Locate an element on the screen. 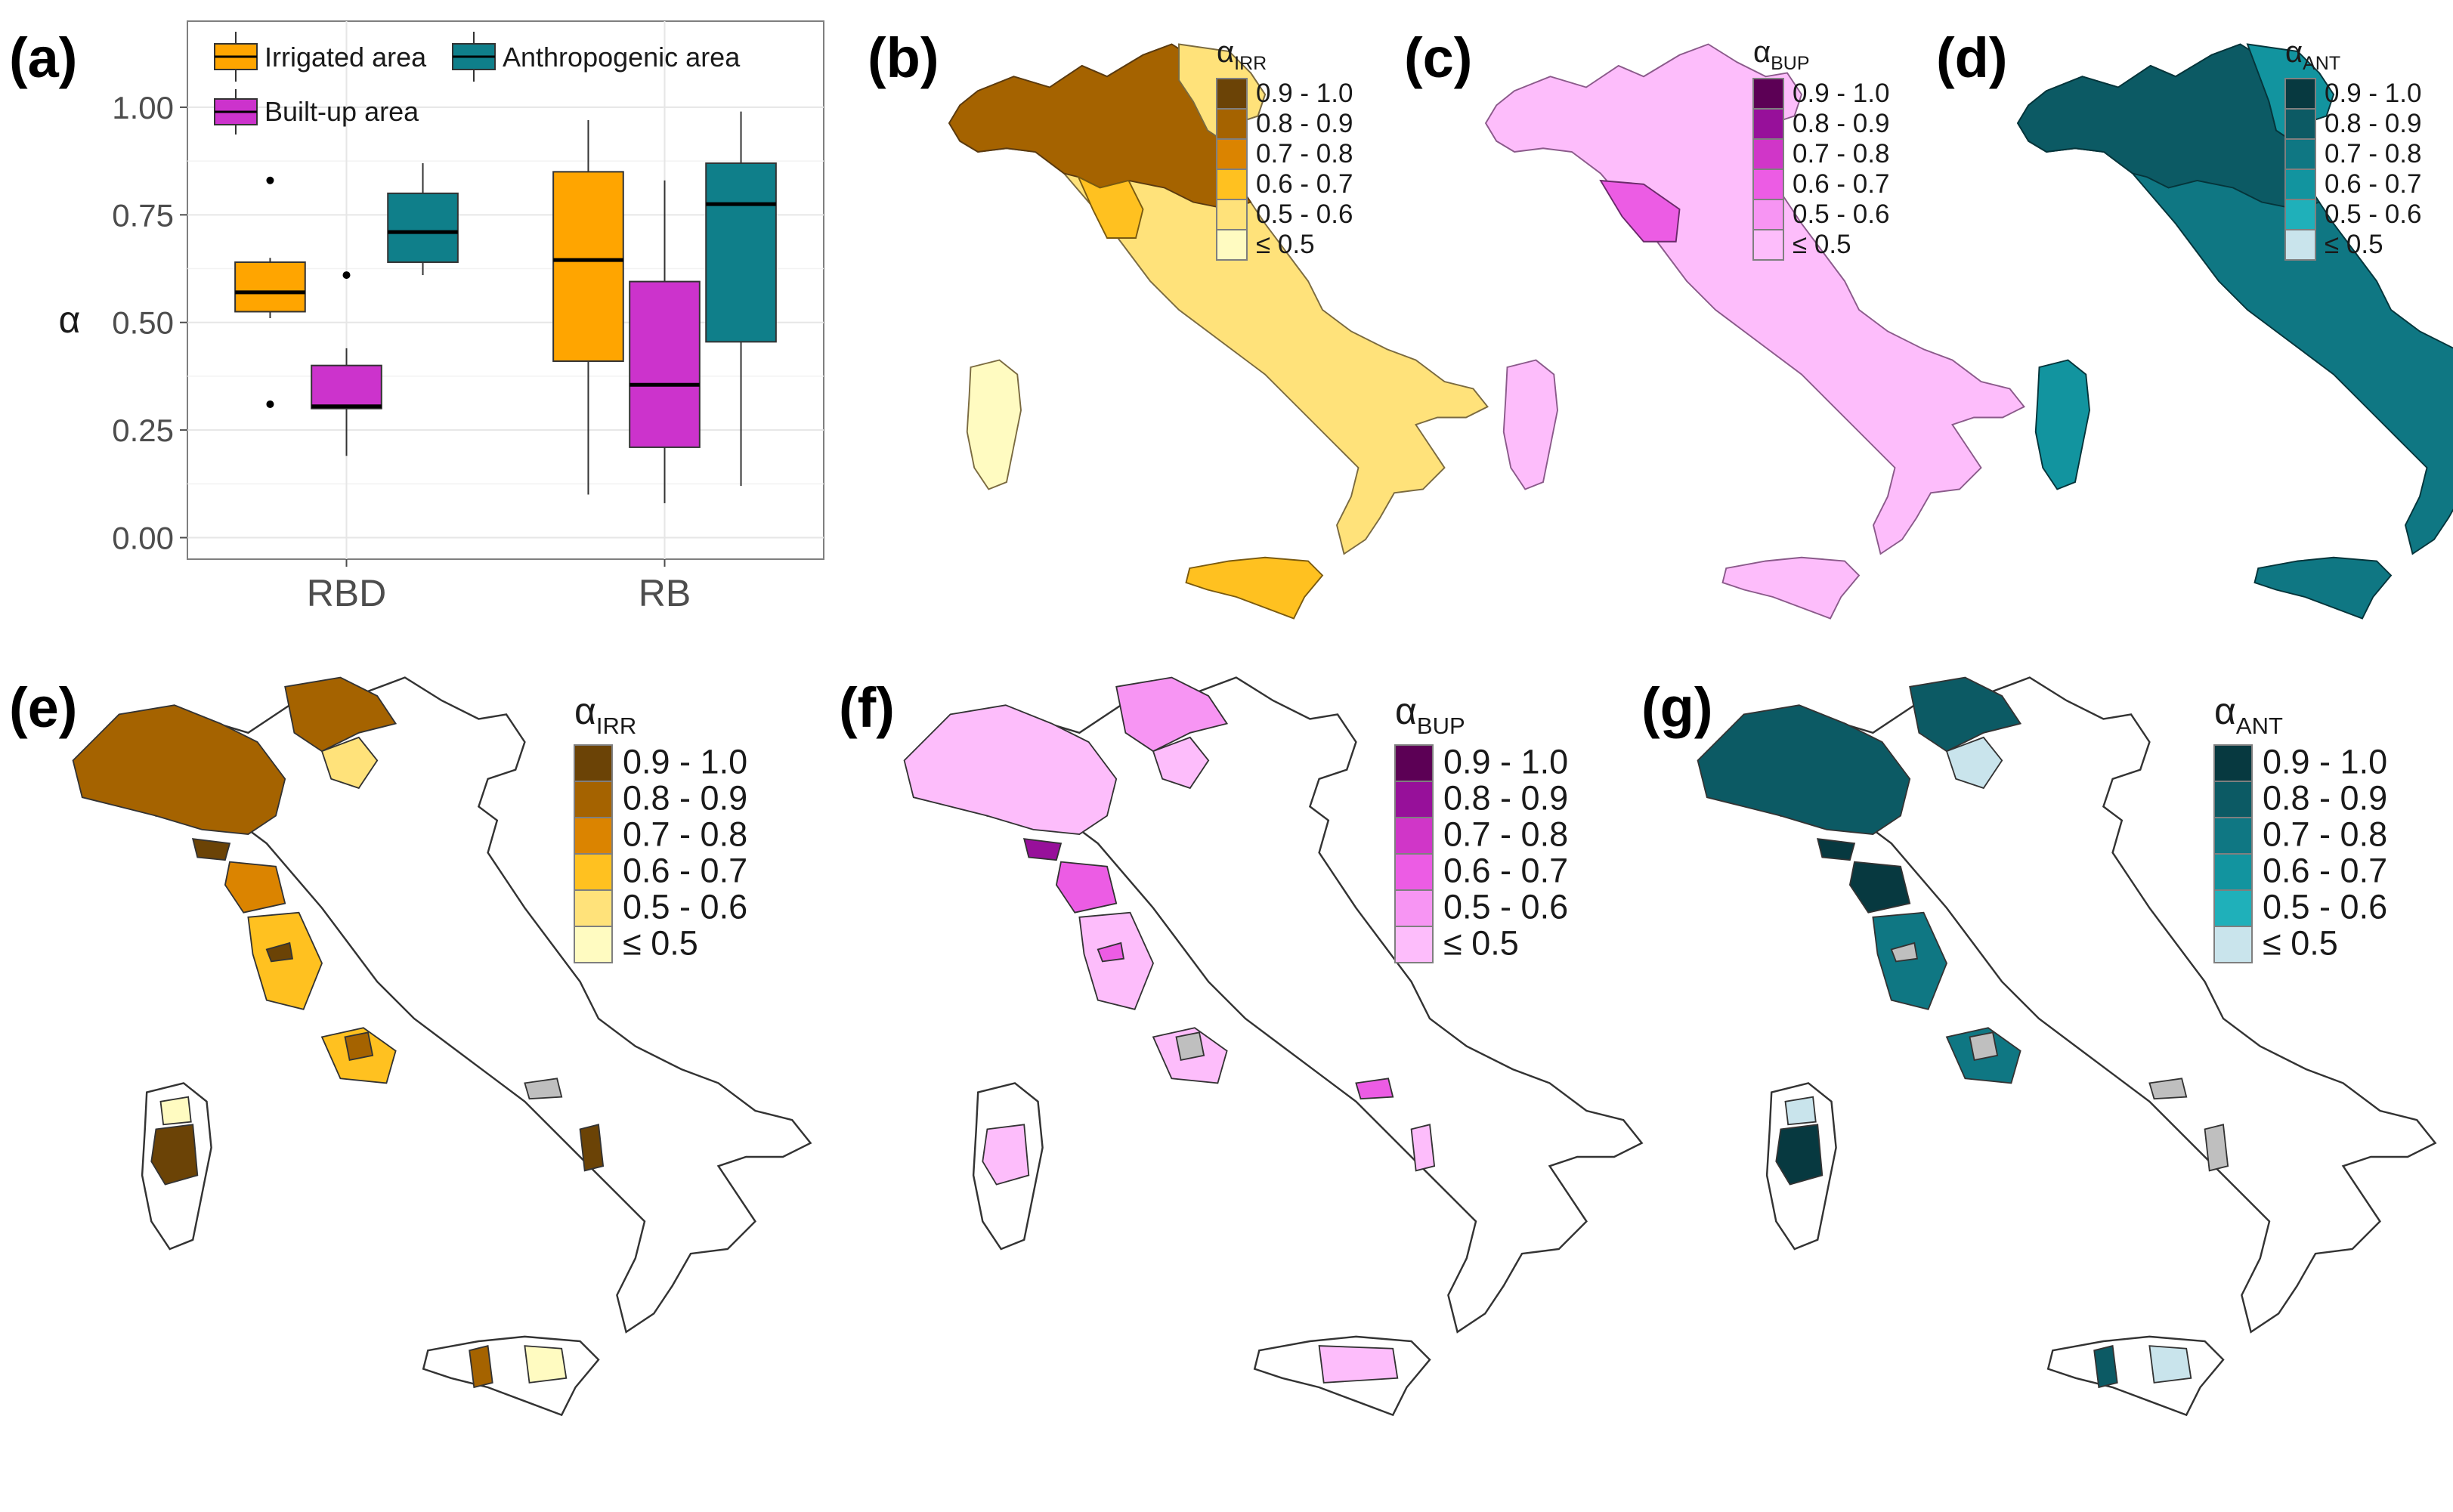 This screenshot has height=1512, width=2453. panel-label-b: (b) is located at coordinates (903, 57).